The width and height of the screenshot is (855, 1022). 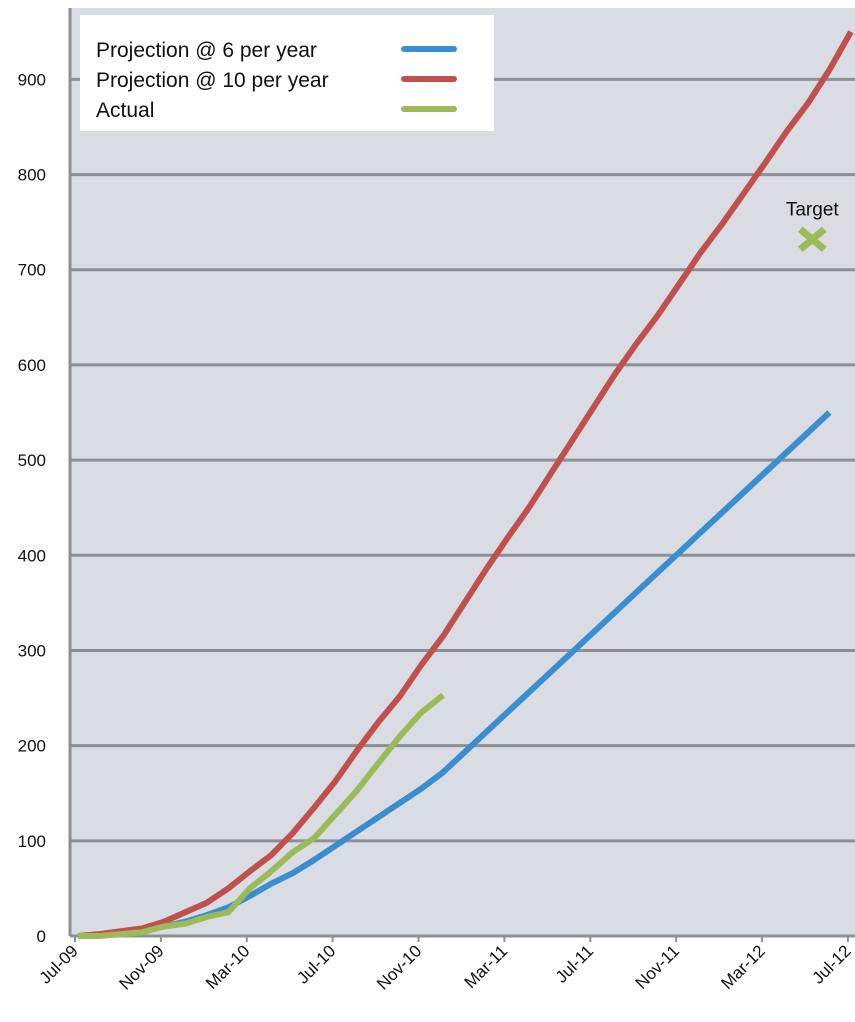 What do you see at coordinates (813, 209) in the screenshot?
I see `target-label: Target` at bounding box center [813, 209].